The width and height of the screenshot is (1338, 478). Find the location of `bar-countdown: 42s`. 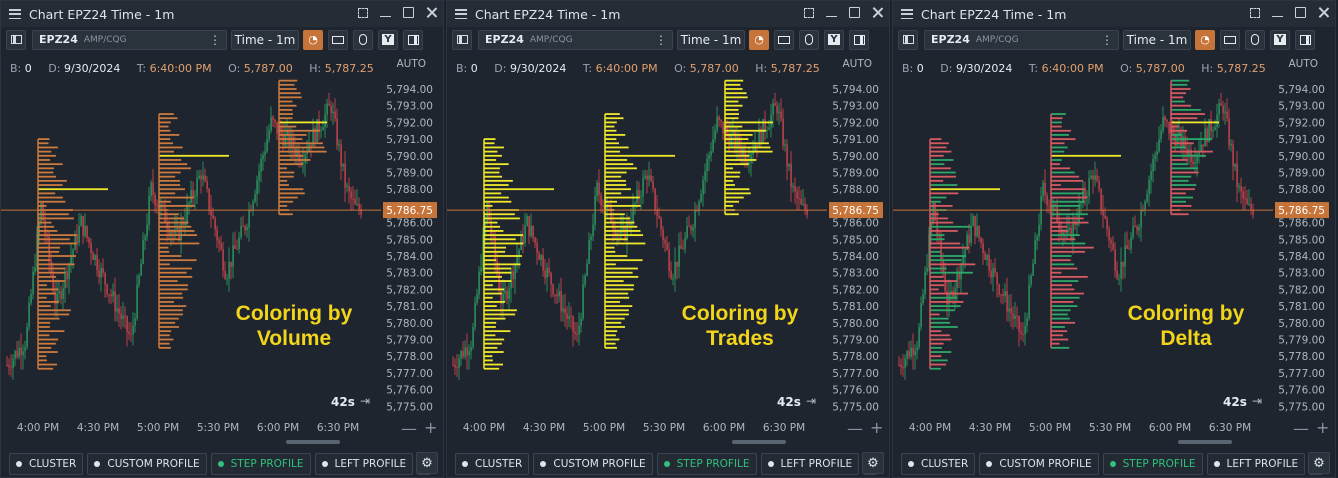

bar-countdown: 42s is located at coordinates (1235, 402).